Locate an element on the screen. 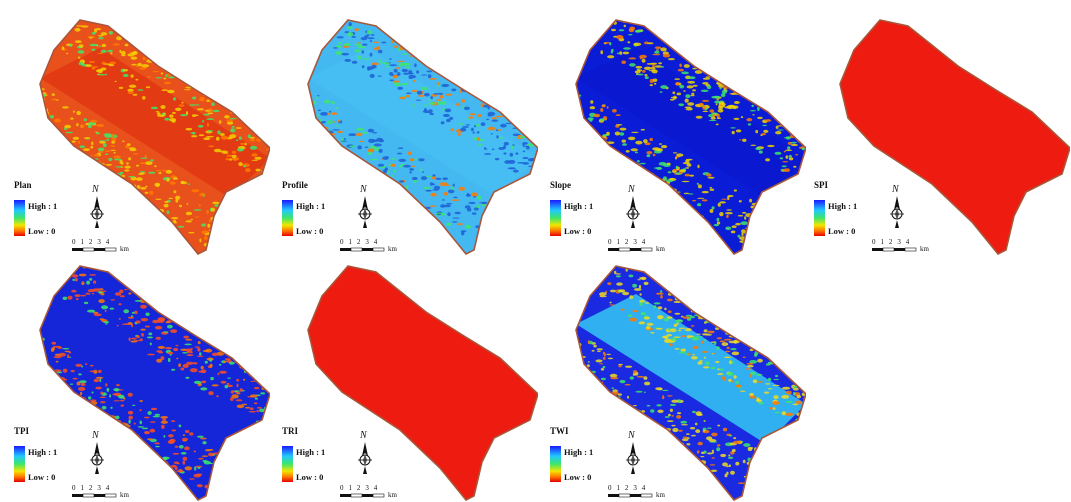 This screenshot has height=502, width=1071. map-title: TRI is located at coordinates (290, 431).